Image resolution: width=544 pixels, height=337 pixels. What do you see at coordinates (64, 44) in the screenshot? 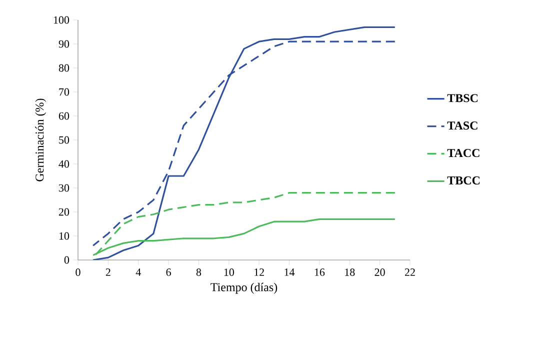
I see `y-tick-label: 90` at bounding box center [64, 44].